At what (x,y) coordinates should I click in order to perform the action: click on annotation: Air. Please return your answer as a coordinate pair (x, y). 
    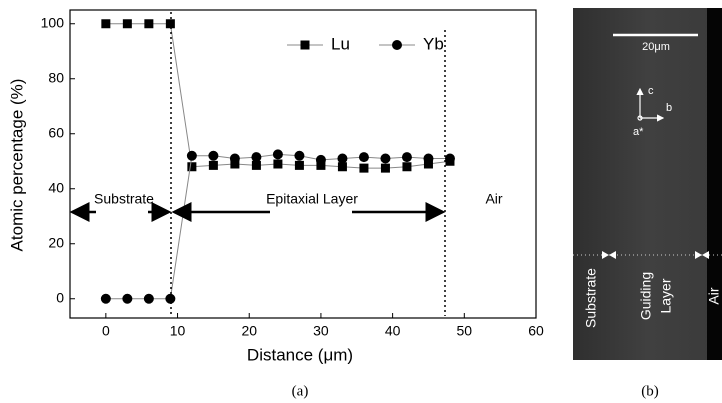
    Looking at the image, I should click on (493, 199).